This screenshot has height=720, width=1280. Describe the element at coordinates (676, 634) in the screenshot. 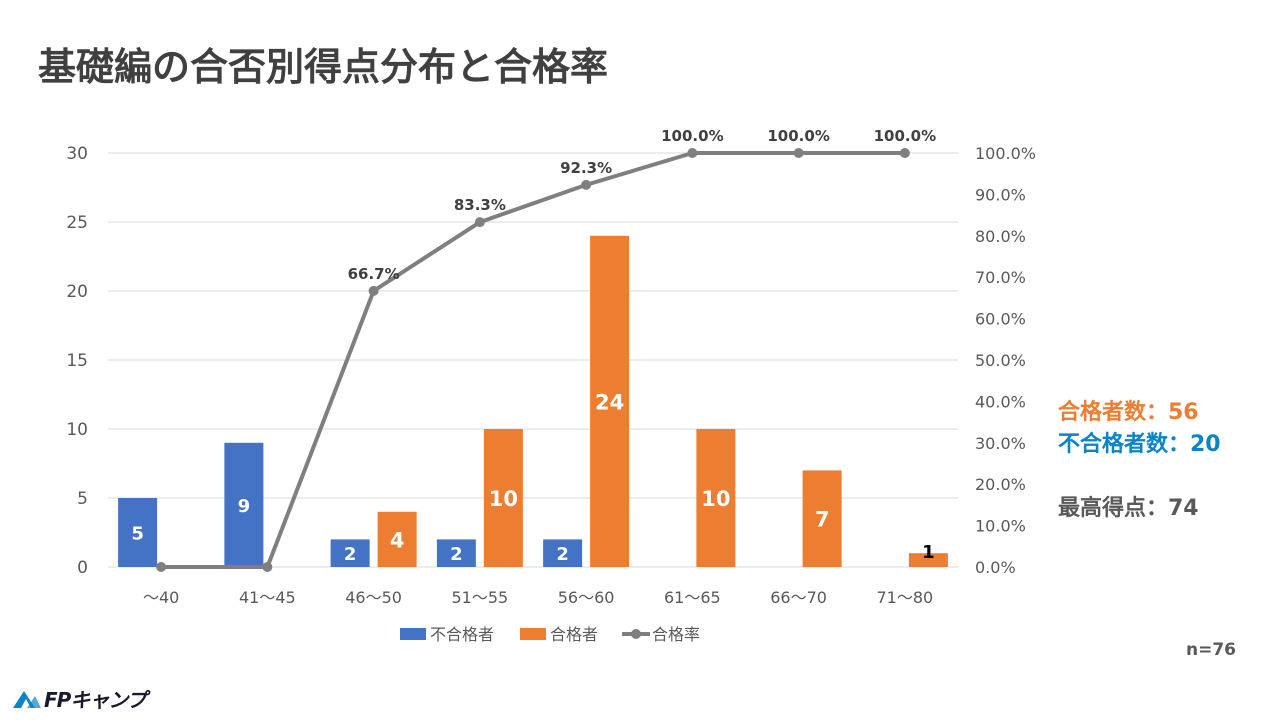

I see `legend-label-rate: 合格率` at that location.